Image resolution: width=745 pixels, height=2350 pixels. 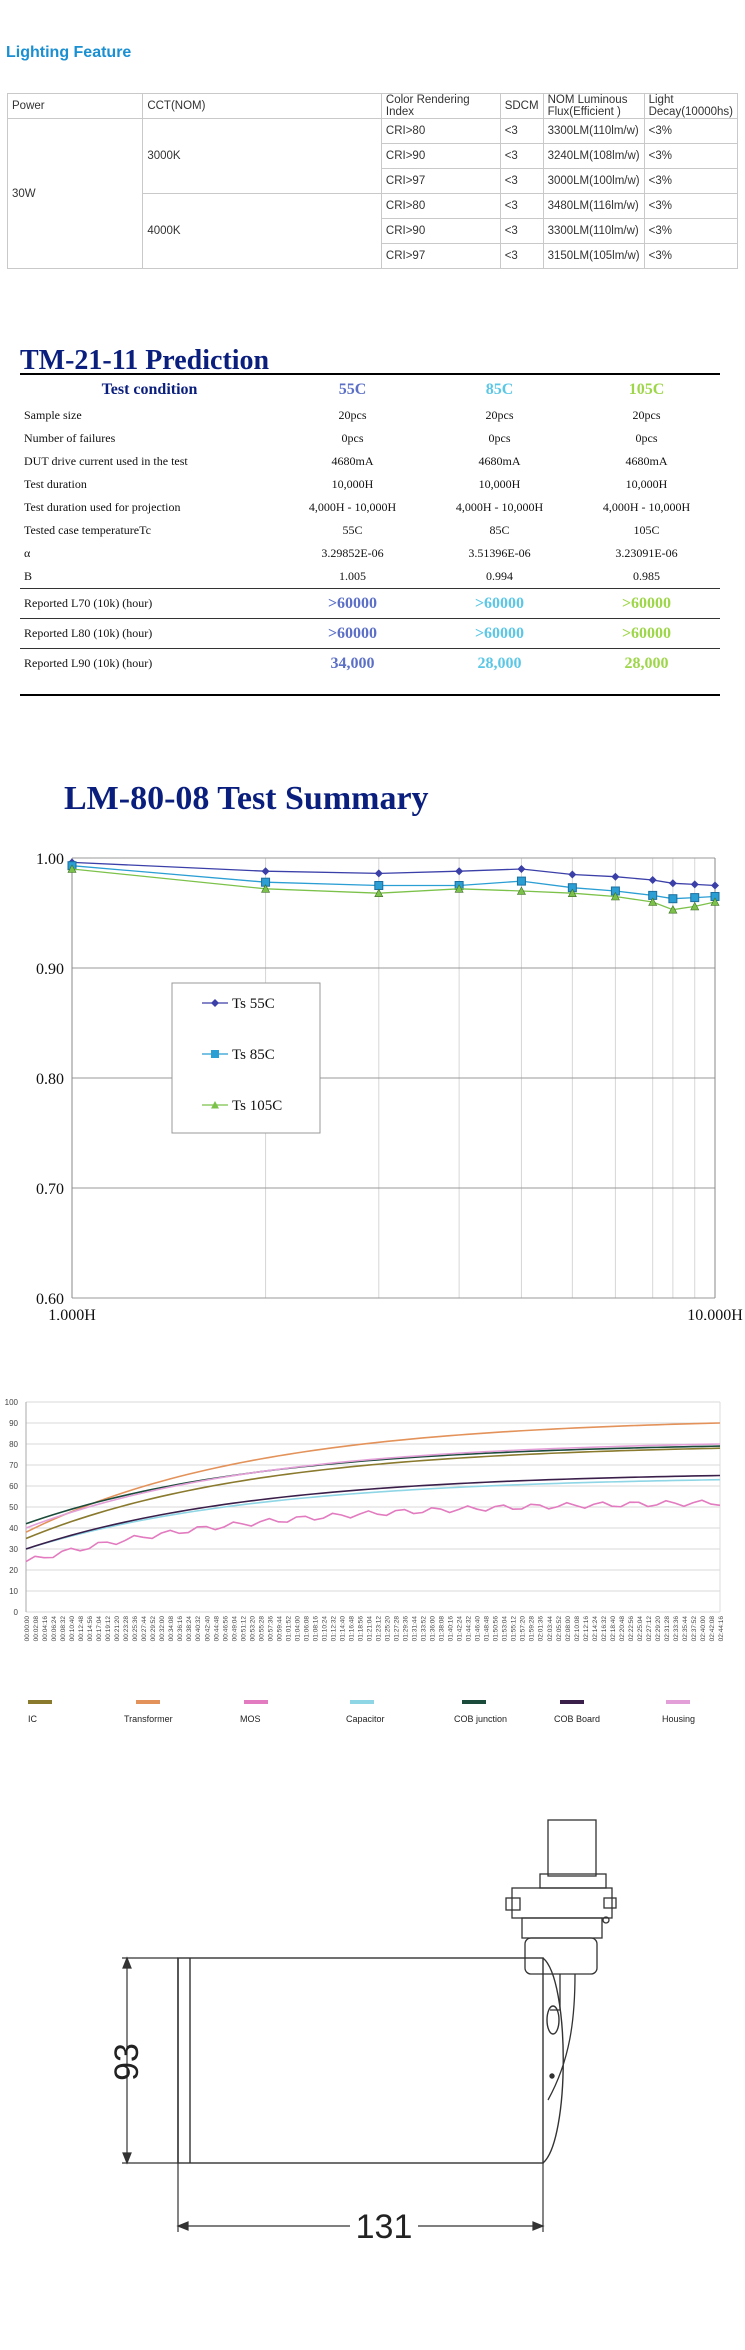 What do you see at coordinates (28, 576) in the screenshot?
I see `tm21-row-label: B` at bounding box center [28, 576].